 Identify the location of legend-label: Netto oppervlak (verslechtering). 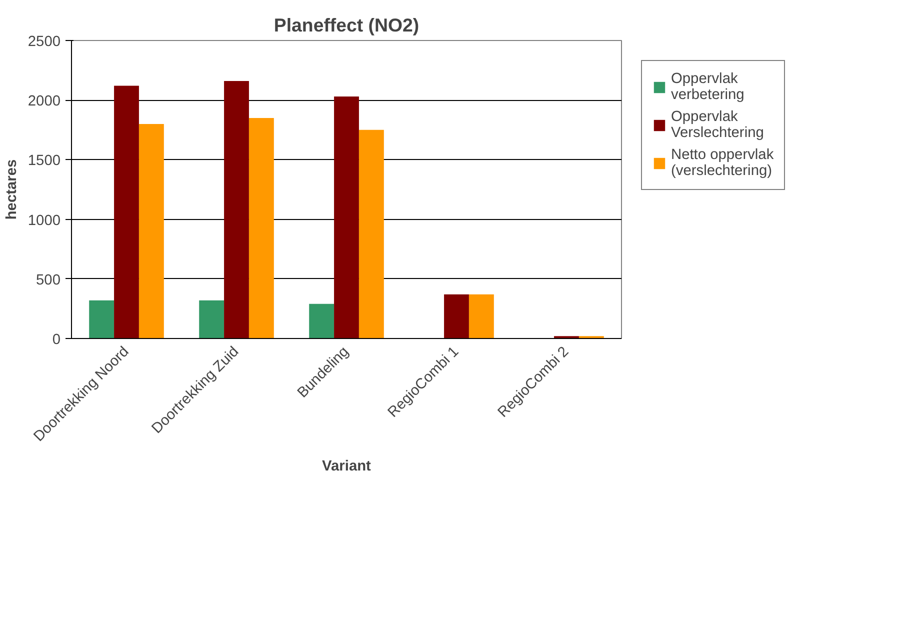
(722, 163).